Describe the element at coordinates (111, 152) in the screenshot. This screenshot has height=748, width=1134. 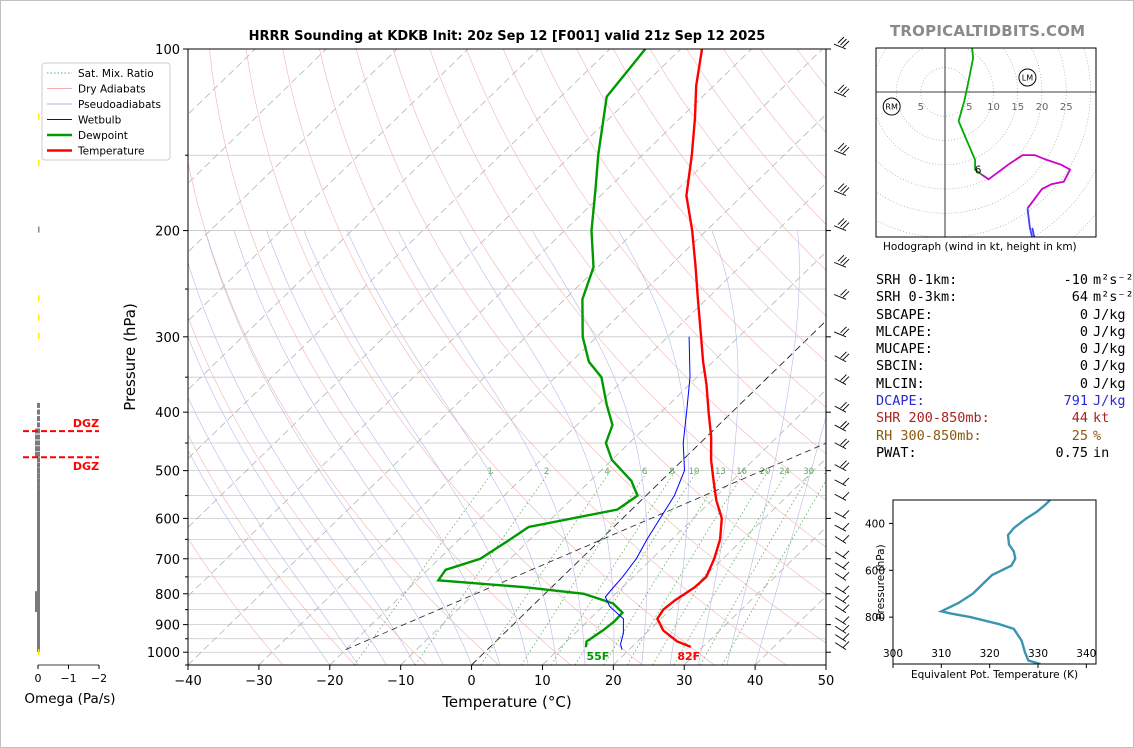
I see `legend-label: Temperature` at that location.